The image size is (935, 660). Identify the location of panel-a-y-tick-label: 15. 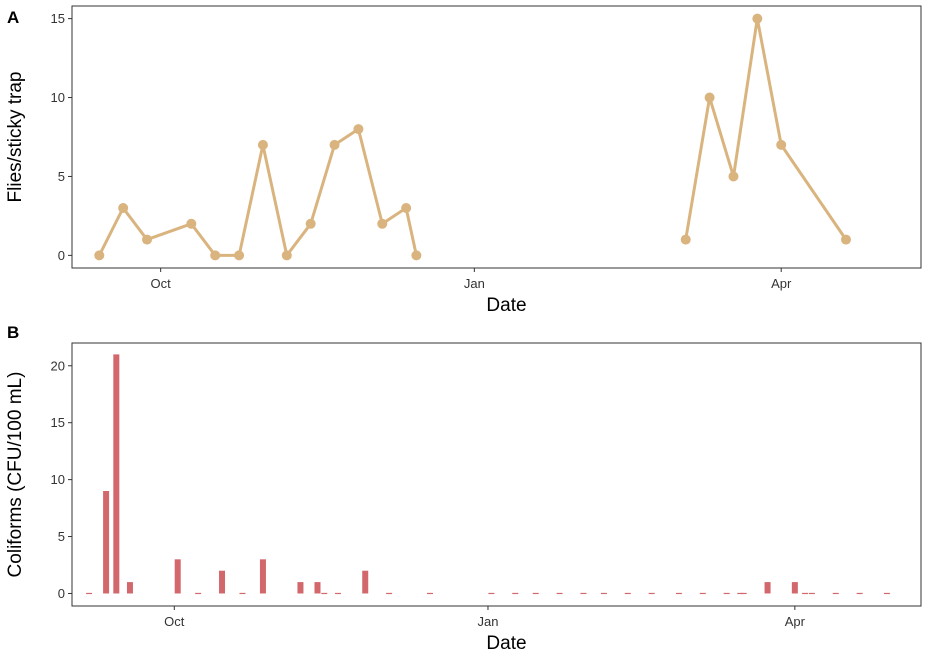
(58, 18).